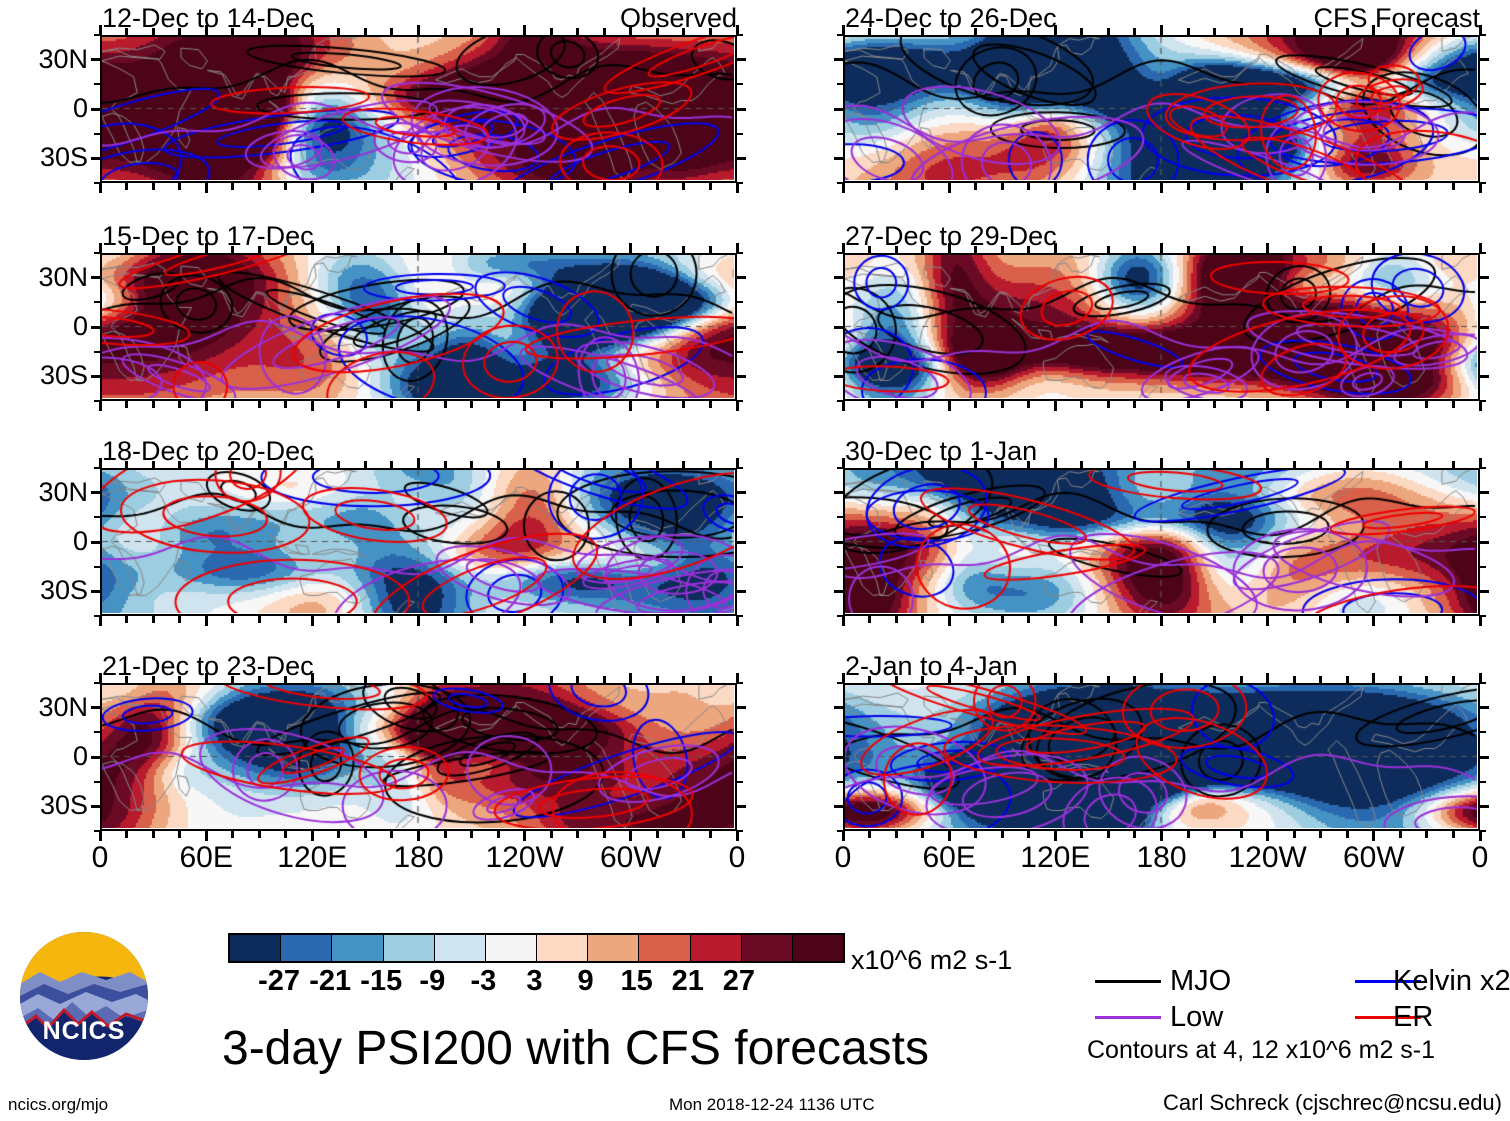  What do you see at coordinates (738, 981) in the screenshot?
I see `colorbar-tick-27: 27` at bounding box center [738, 981].